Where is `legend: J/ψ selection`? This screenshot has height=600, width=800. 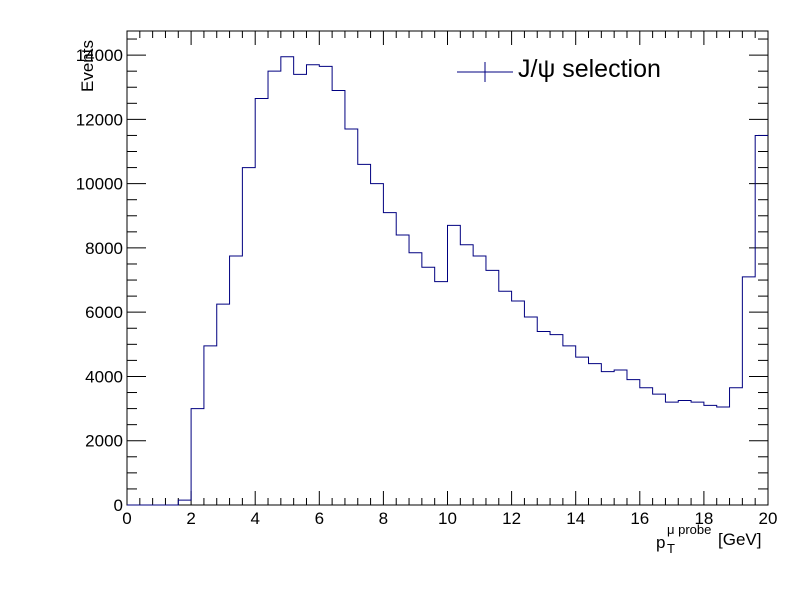 legend: J/ψ selection is located at coordinates (559, 69).